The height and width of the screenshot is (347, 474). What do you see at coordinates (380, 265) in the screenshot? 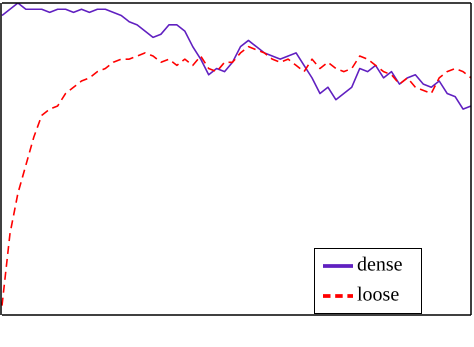
I see `legend-label: dense` at bounding box center [380, 265].